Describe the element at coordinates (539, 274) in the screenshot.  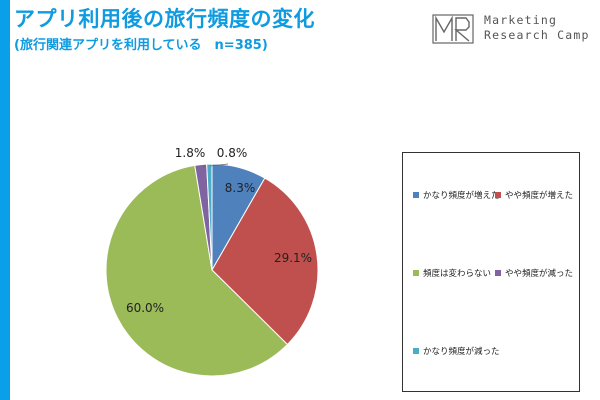
I see `legend-label: やや頻度が減った` at that location.